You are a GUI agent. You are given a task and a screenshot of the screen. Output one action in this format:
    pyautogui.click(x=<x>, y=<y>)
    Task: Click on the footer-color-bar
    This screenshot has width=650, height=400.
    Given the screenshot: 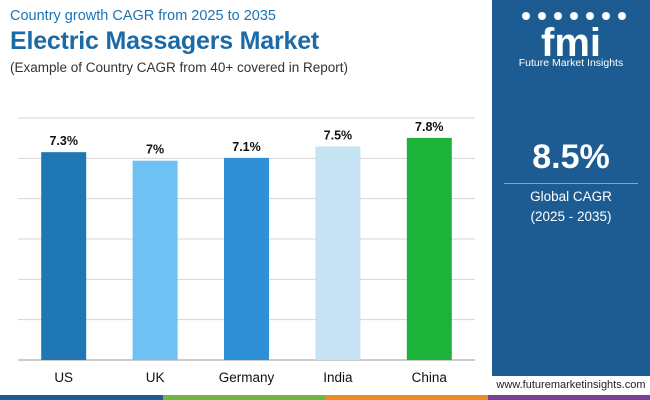 What is the action you would take?
    pyautogui.click(x=325, y=397)
    